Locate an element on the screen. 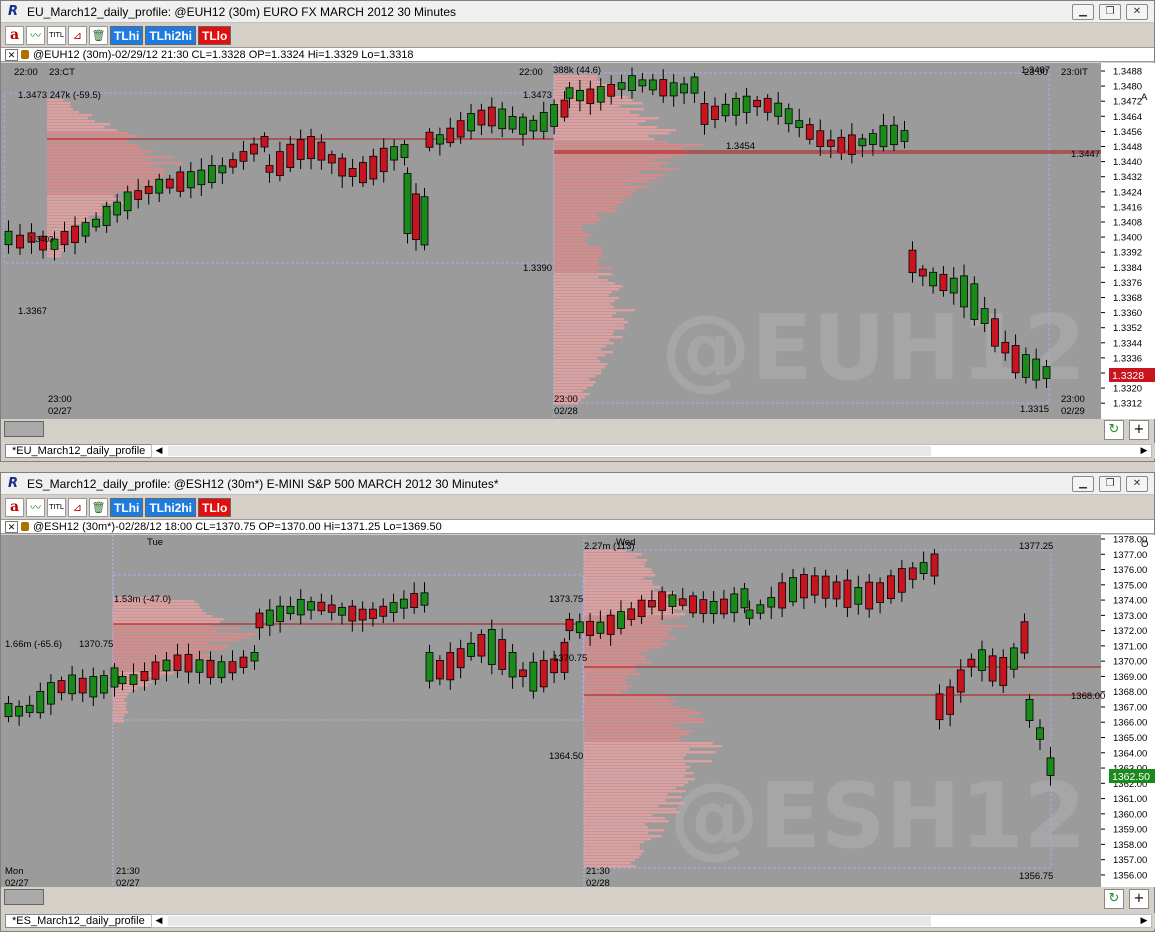 The width and height of the screenshot is (1155, 932). top-horizontal-scrollbar: ◀ ▶ is located at coordinates (651, 451).